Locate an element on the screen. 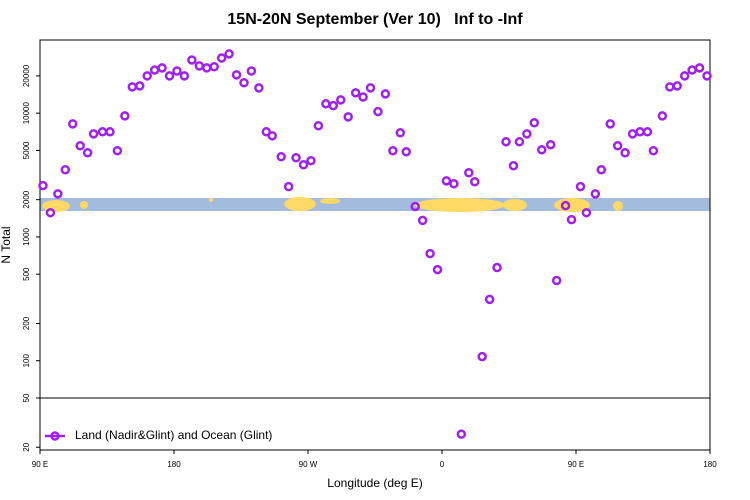  ocean-band is located at coordinates (375, 204).